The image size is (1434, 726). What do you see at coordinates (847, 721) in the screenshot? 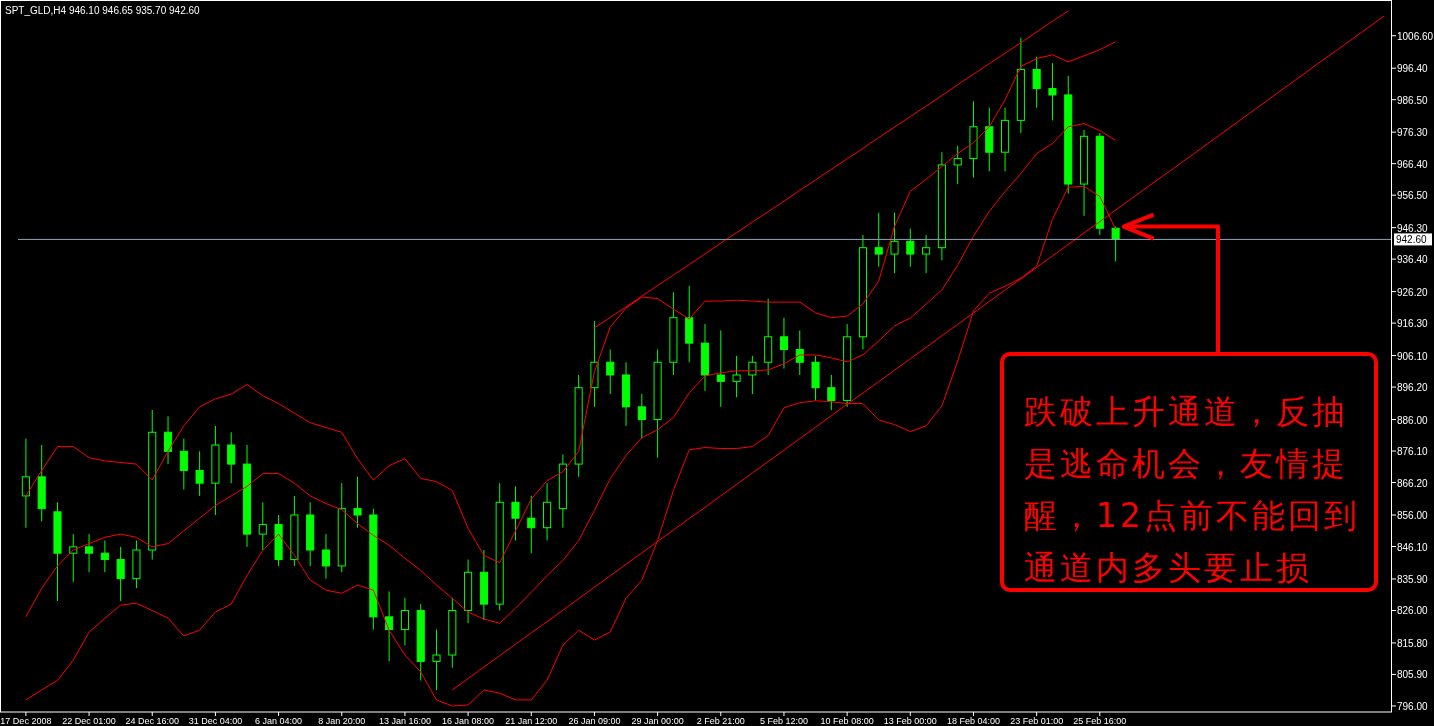
I see `x-tick-label: 10 Feb 08:00` at bounding box center [847, 721].